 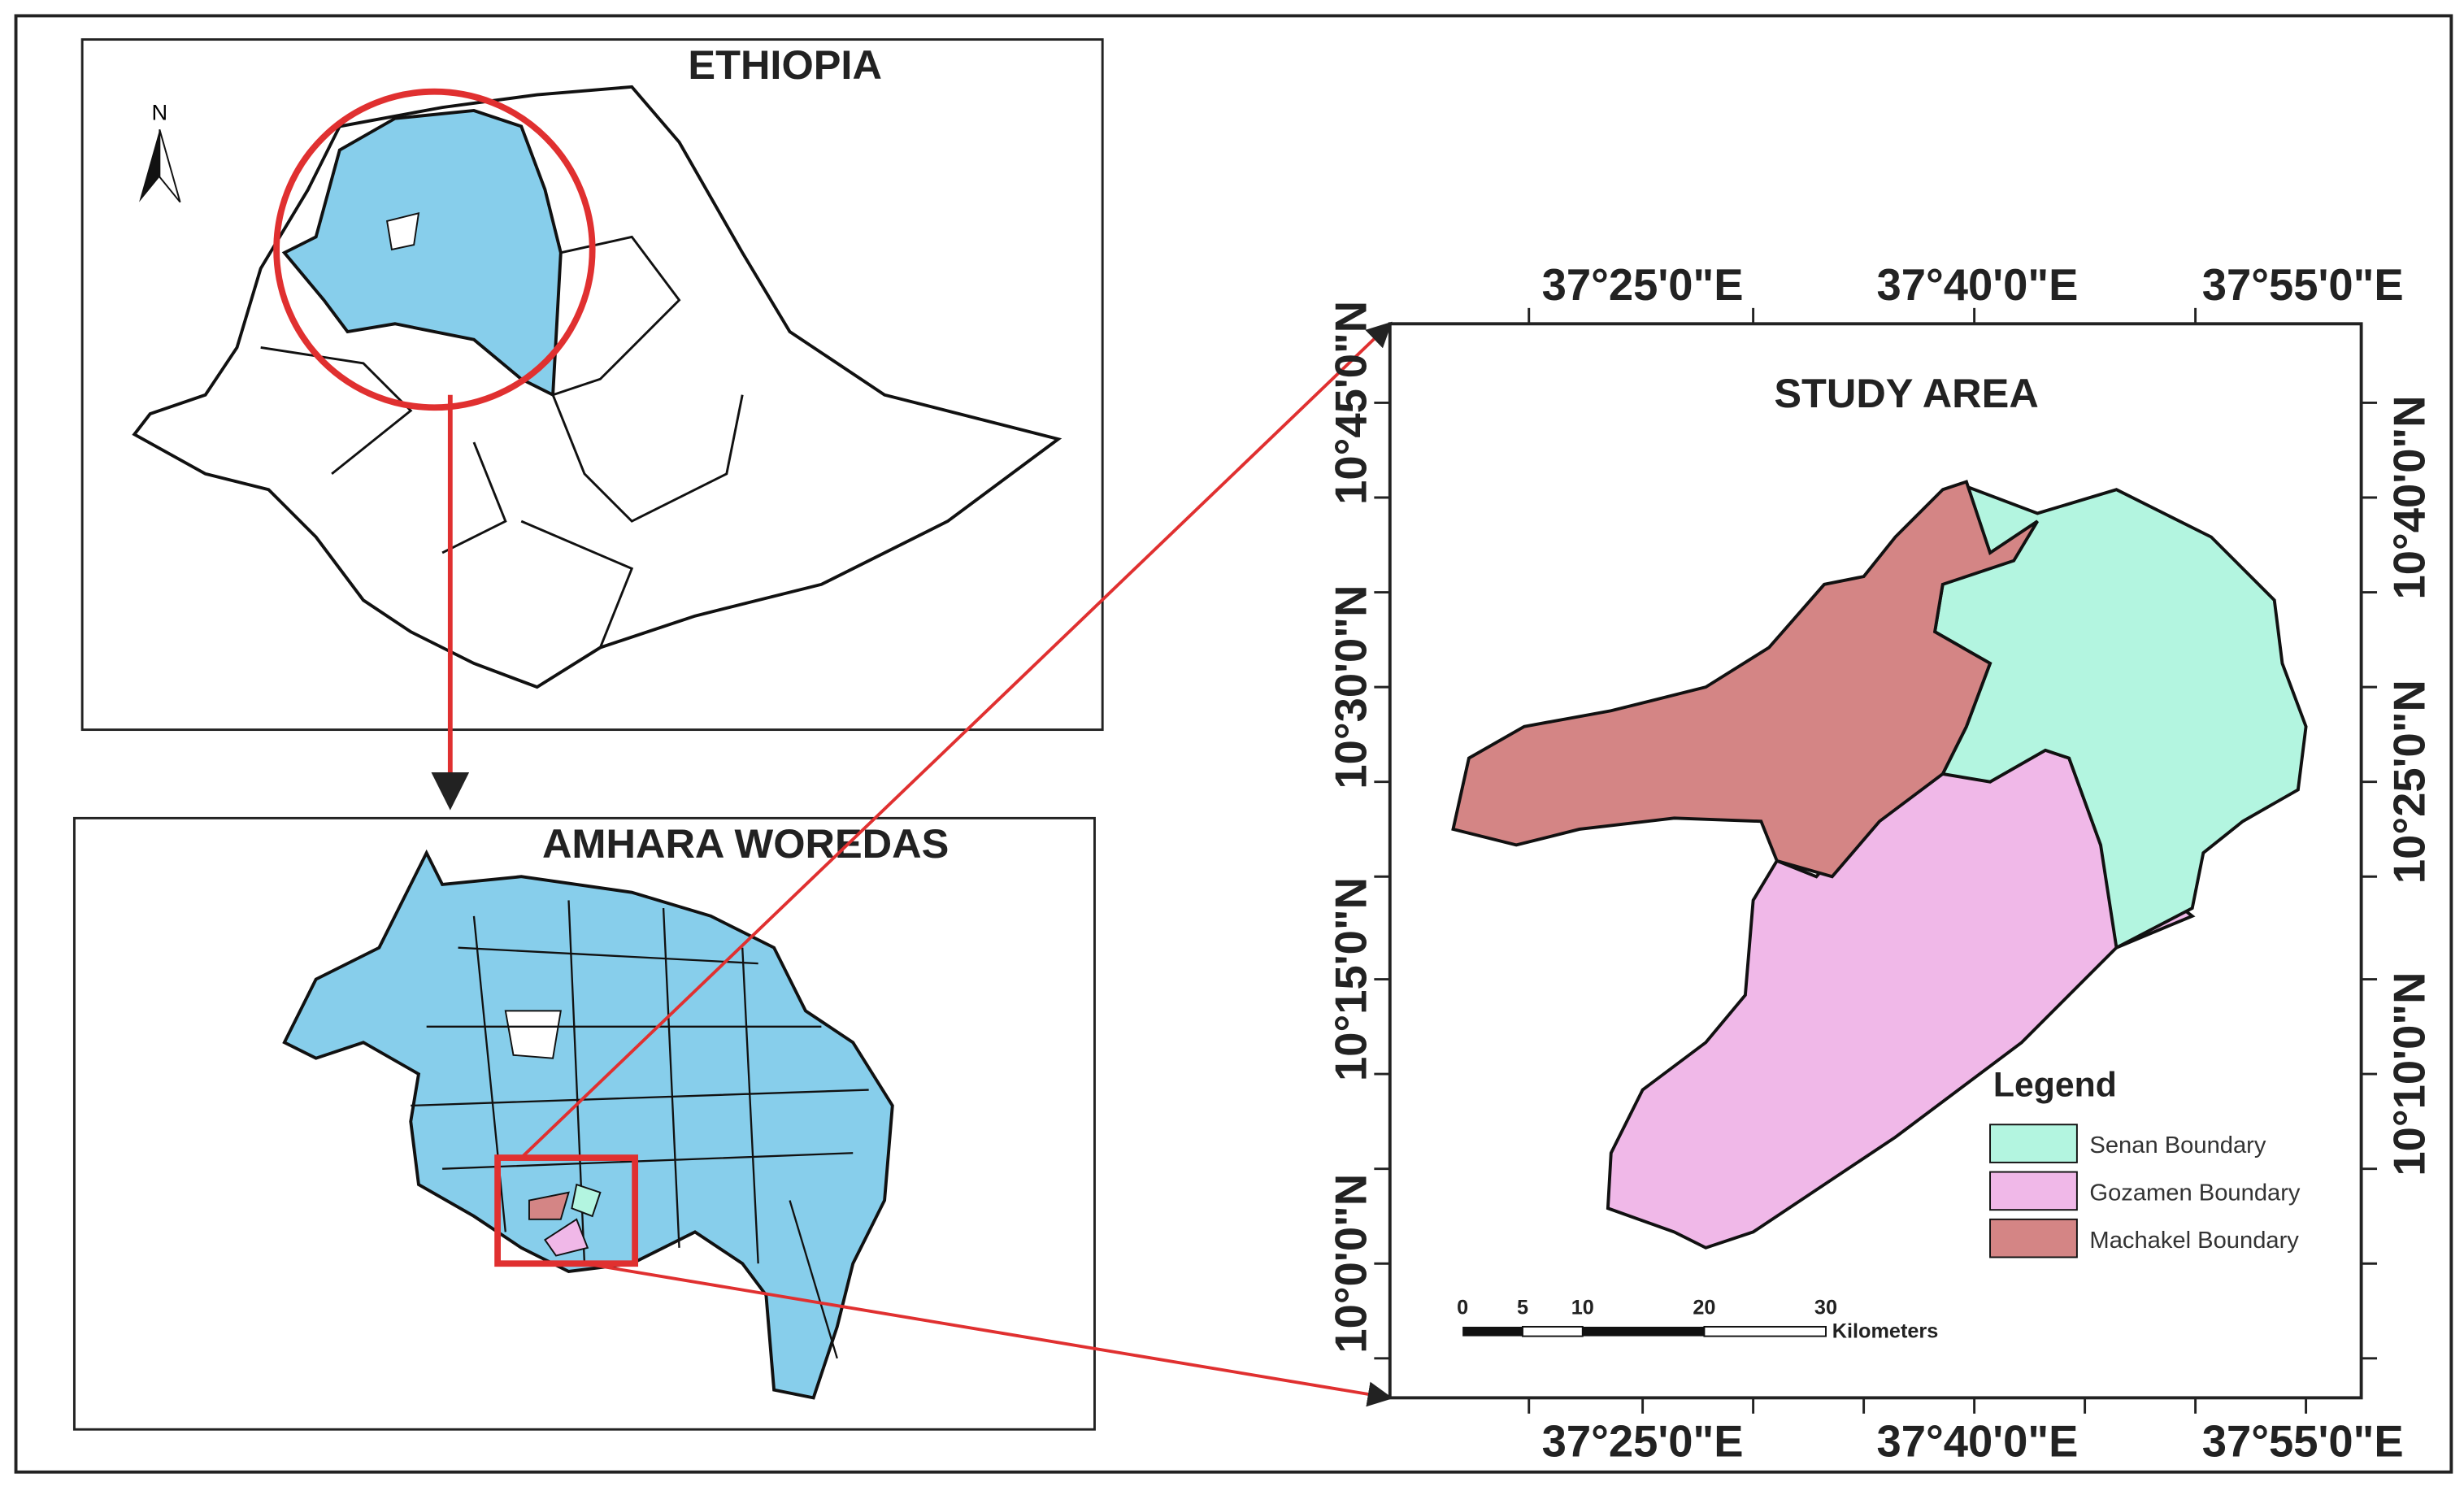 What do you see at coordinates (1745, 679) in the screenshot?
I see `machakel-area` at bounding box center [1745, 679].